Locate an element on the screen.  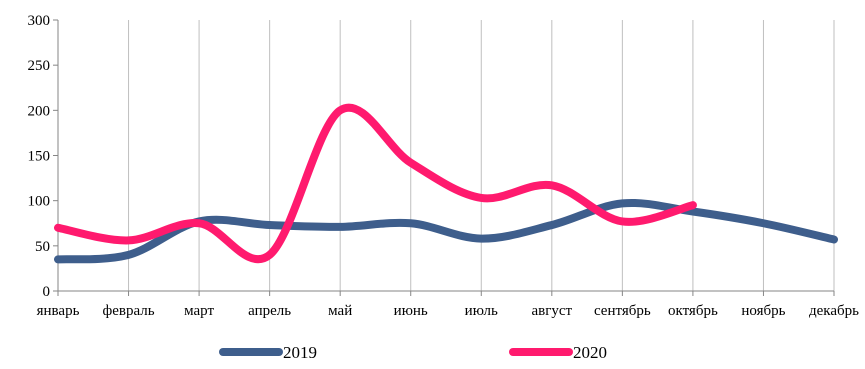
x-tick-label: февраль is located at coordinates (129, 311).